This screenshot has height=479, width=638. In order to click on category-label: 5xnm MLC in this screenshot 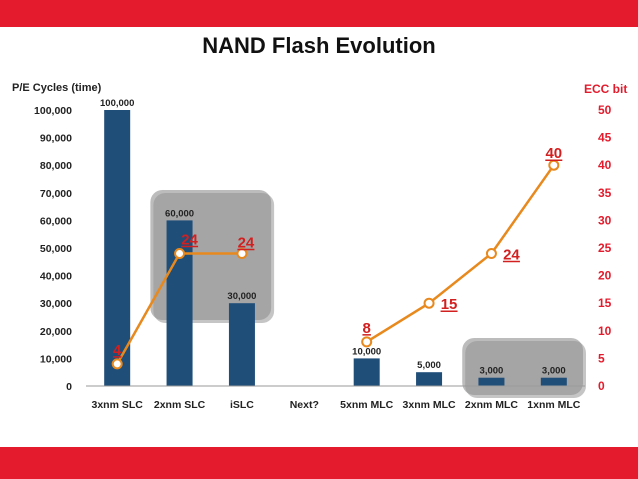, I will do `click(367, 405)`.